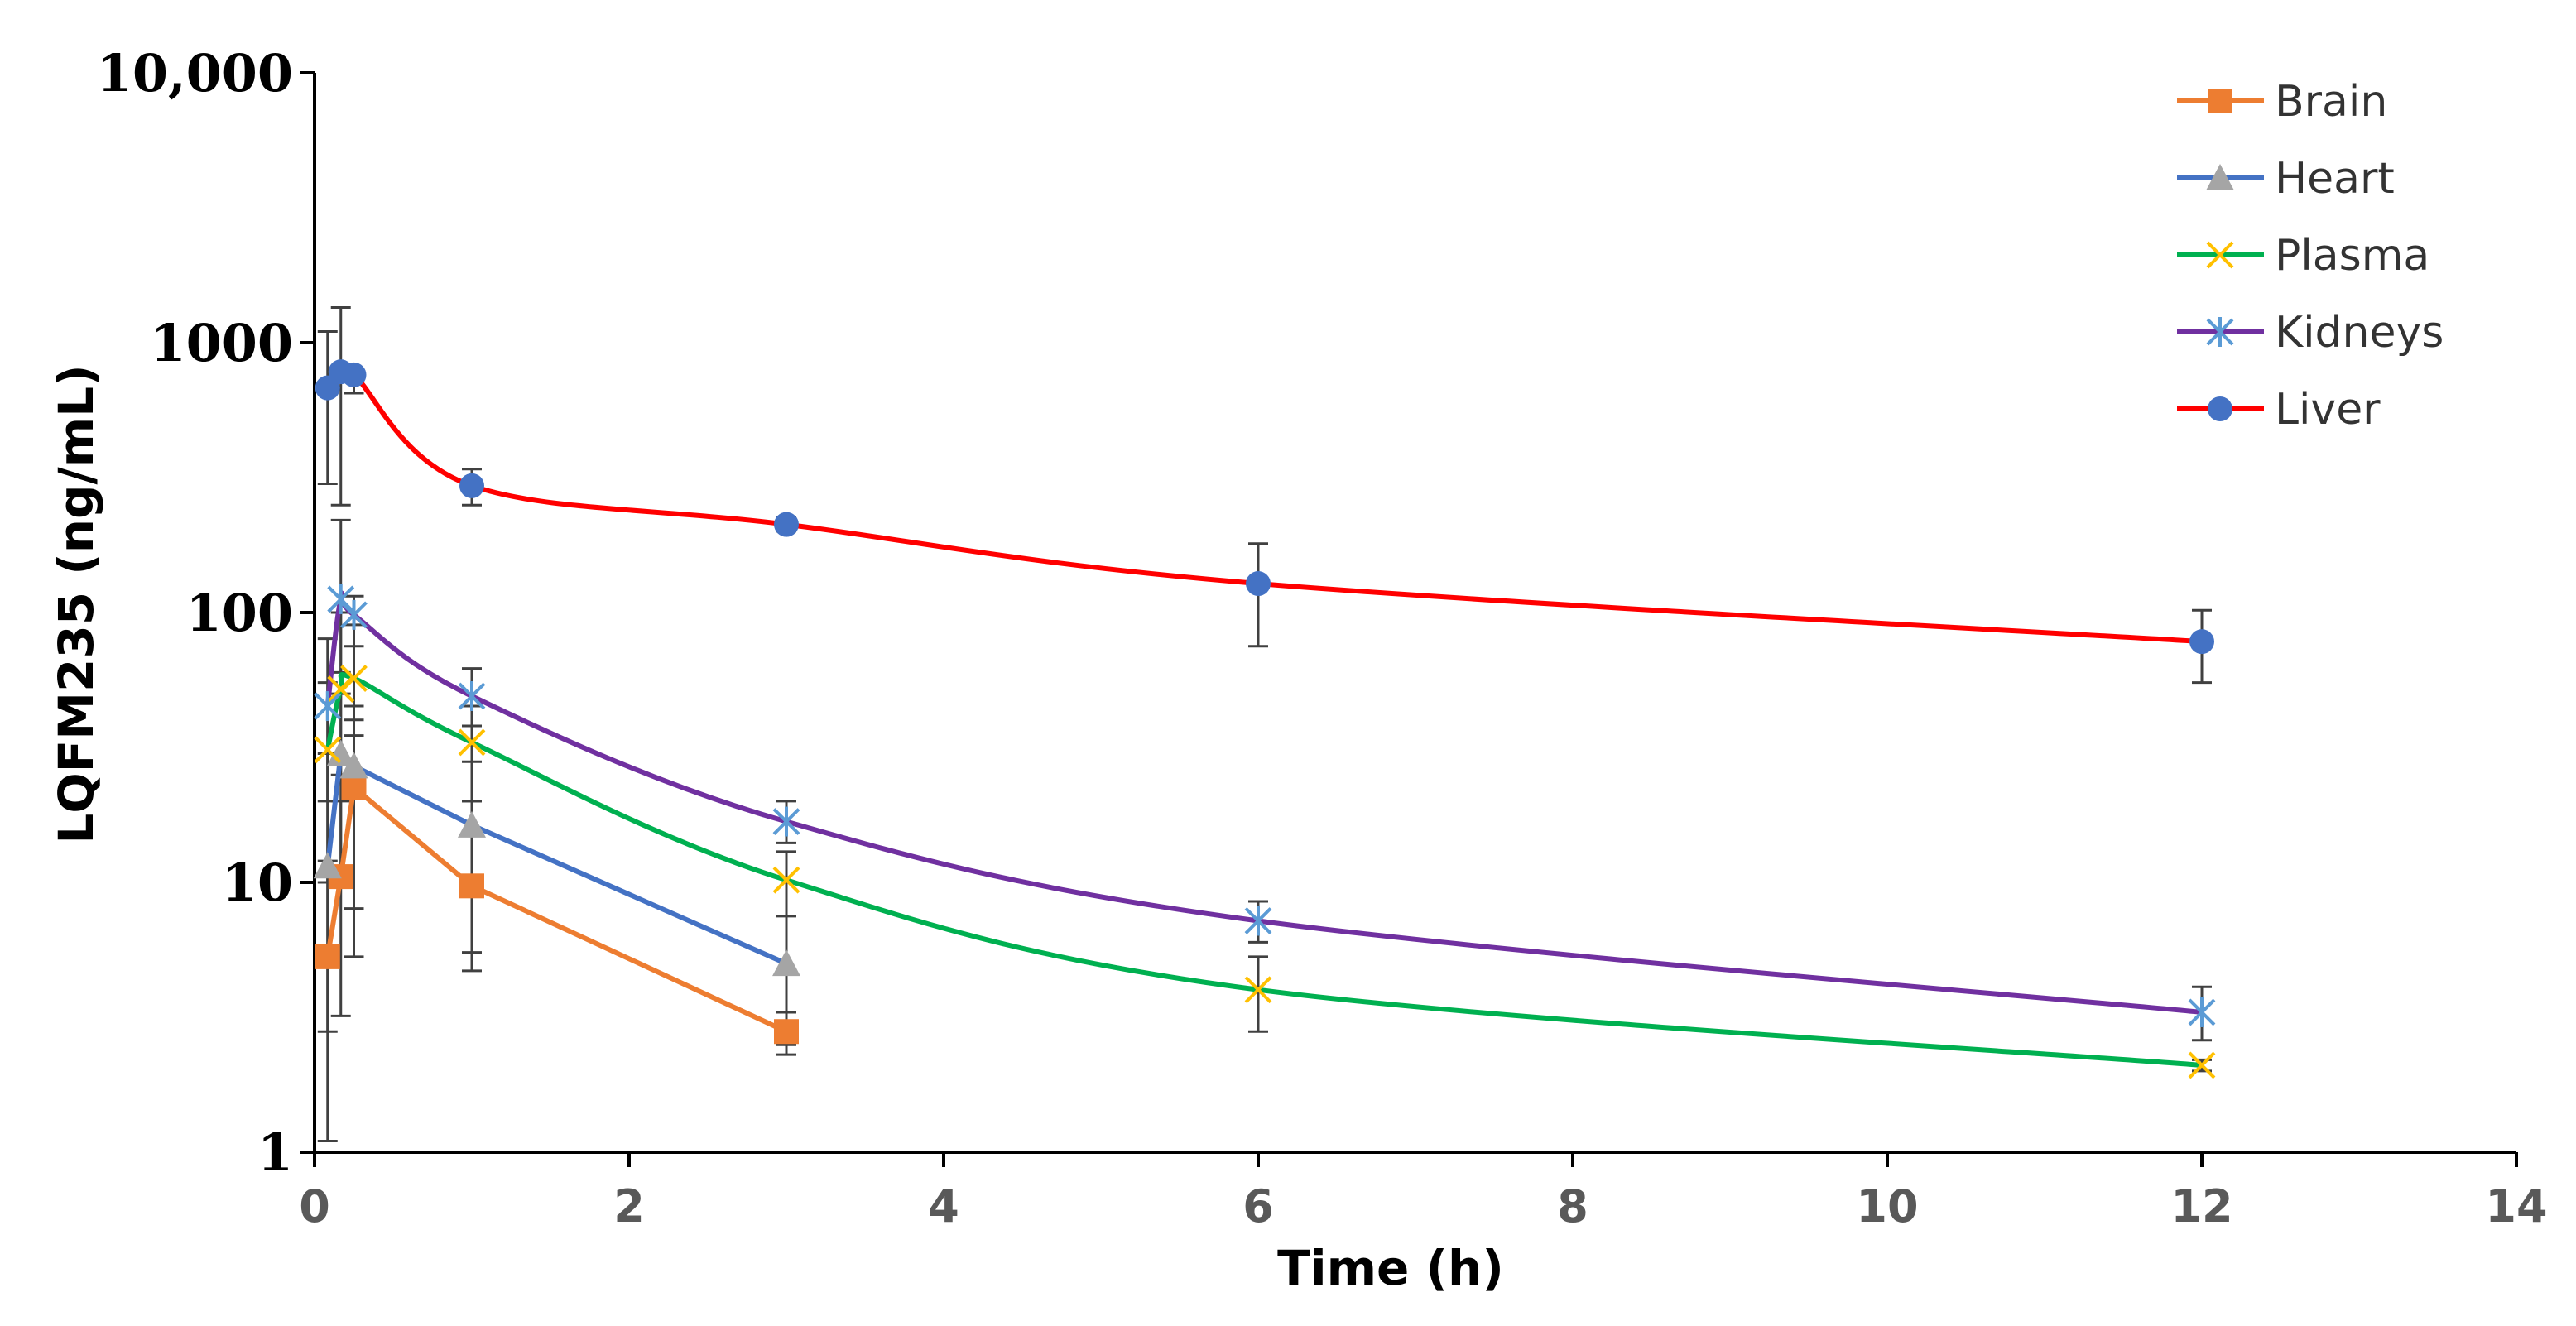 The width and height of the screenshot is (2576, 1326). What do you see at coordinates (2352, 256) in the screenshot?
I see `legend-label: Plasma` at bounding box center [2352, 256].